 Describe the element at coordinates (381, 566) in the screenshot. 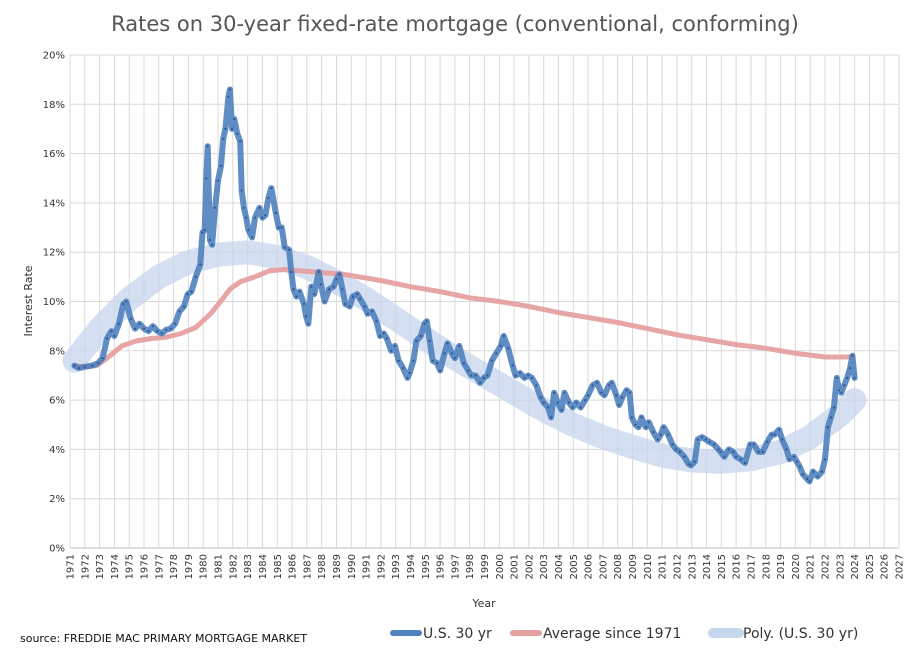

I see `x-tick-label: 1992` at that location.